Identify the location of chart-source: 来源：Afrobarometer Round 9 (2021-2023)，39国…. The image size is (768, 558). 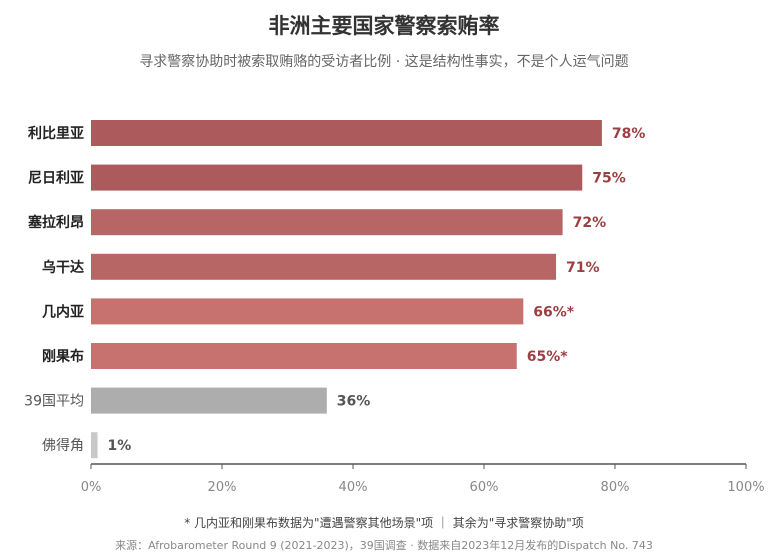
(384, 545).